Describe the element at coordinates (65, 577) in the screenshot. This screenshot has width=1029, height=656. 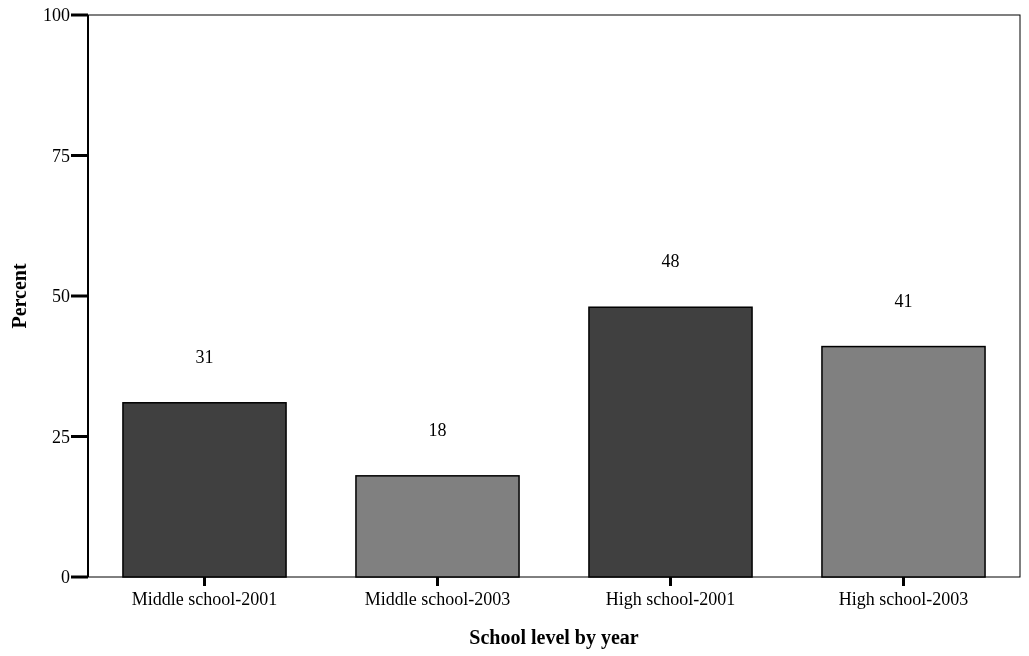
I see `y-tick-label: 0` at that location.